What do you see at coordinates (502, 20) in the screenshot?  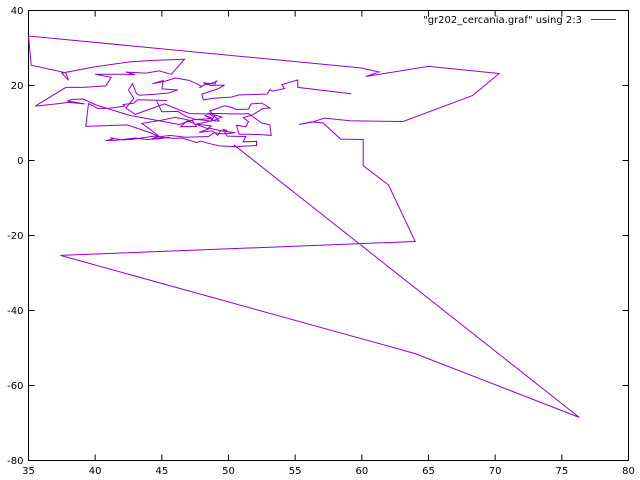 I see `legend-label: "gr202_cercania.graf" using 2:3` at bounding box center [502, 20].